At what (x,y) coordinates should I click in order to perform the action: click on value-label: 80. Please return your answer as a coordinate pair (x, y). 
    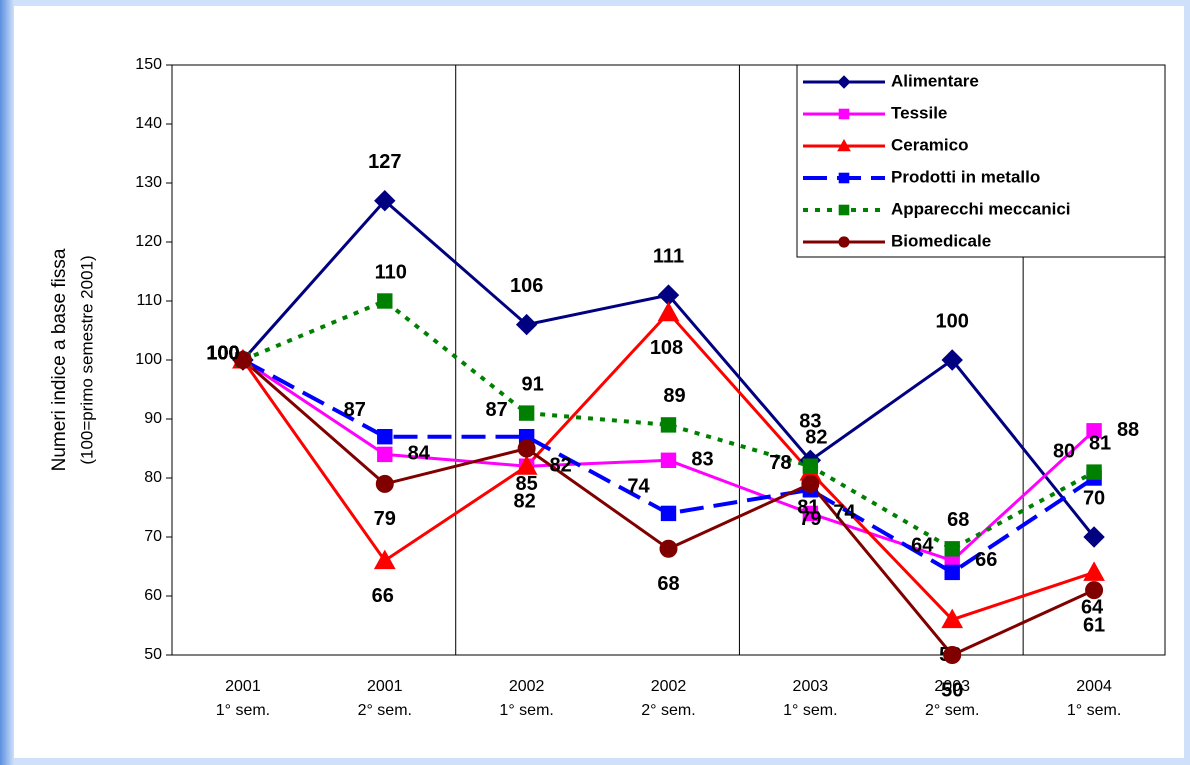
    Looking at the image, I should click on (1064, 451).